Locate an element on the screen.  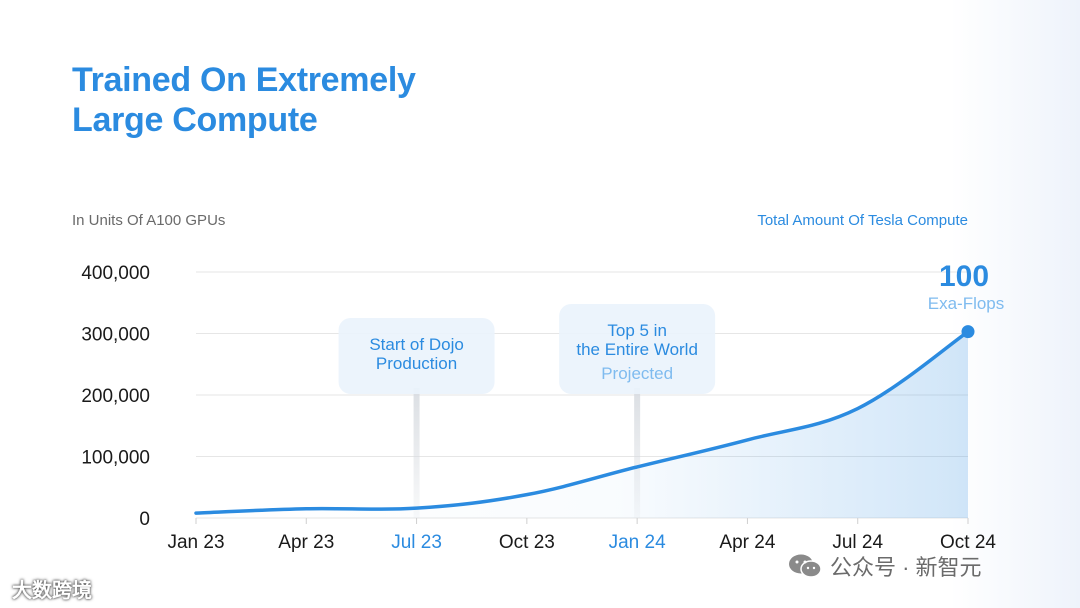
series-end-point is located at coordinates (968, 332).